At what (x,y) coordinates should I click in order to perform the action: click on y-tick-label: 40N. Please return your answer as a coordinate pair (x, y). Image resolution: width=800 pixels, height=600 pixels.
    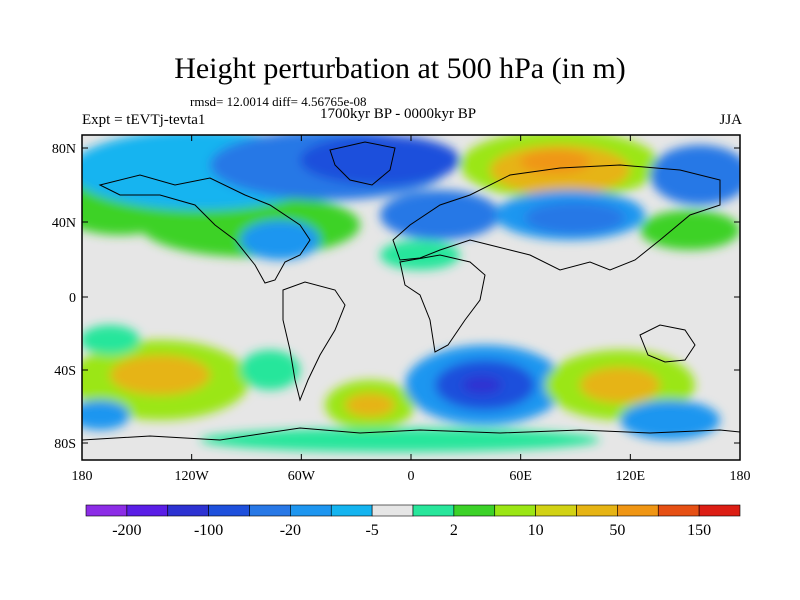
    Looking at the image, I should click on (64, 223).